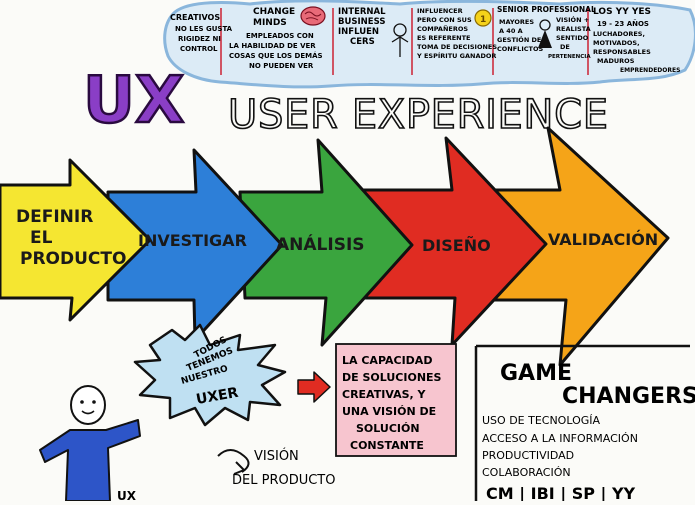 This screenshot has height=505, width=695. What do you see at coordinates (457, 47) in the screenshot?
I see `segment-body: TOMA DE DECISIONES` at bounding box center [457, 47].